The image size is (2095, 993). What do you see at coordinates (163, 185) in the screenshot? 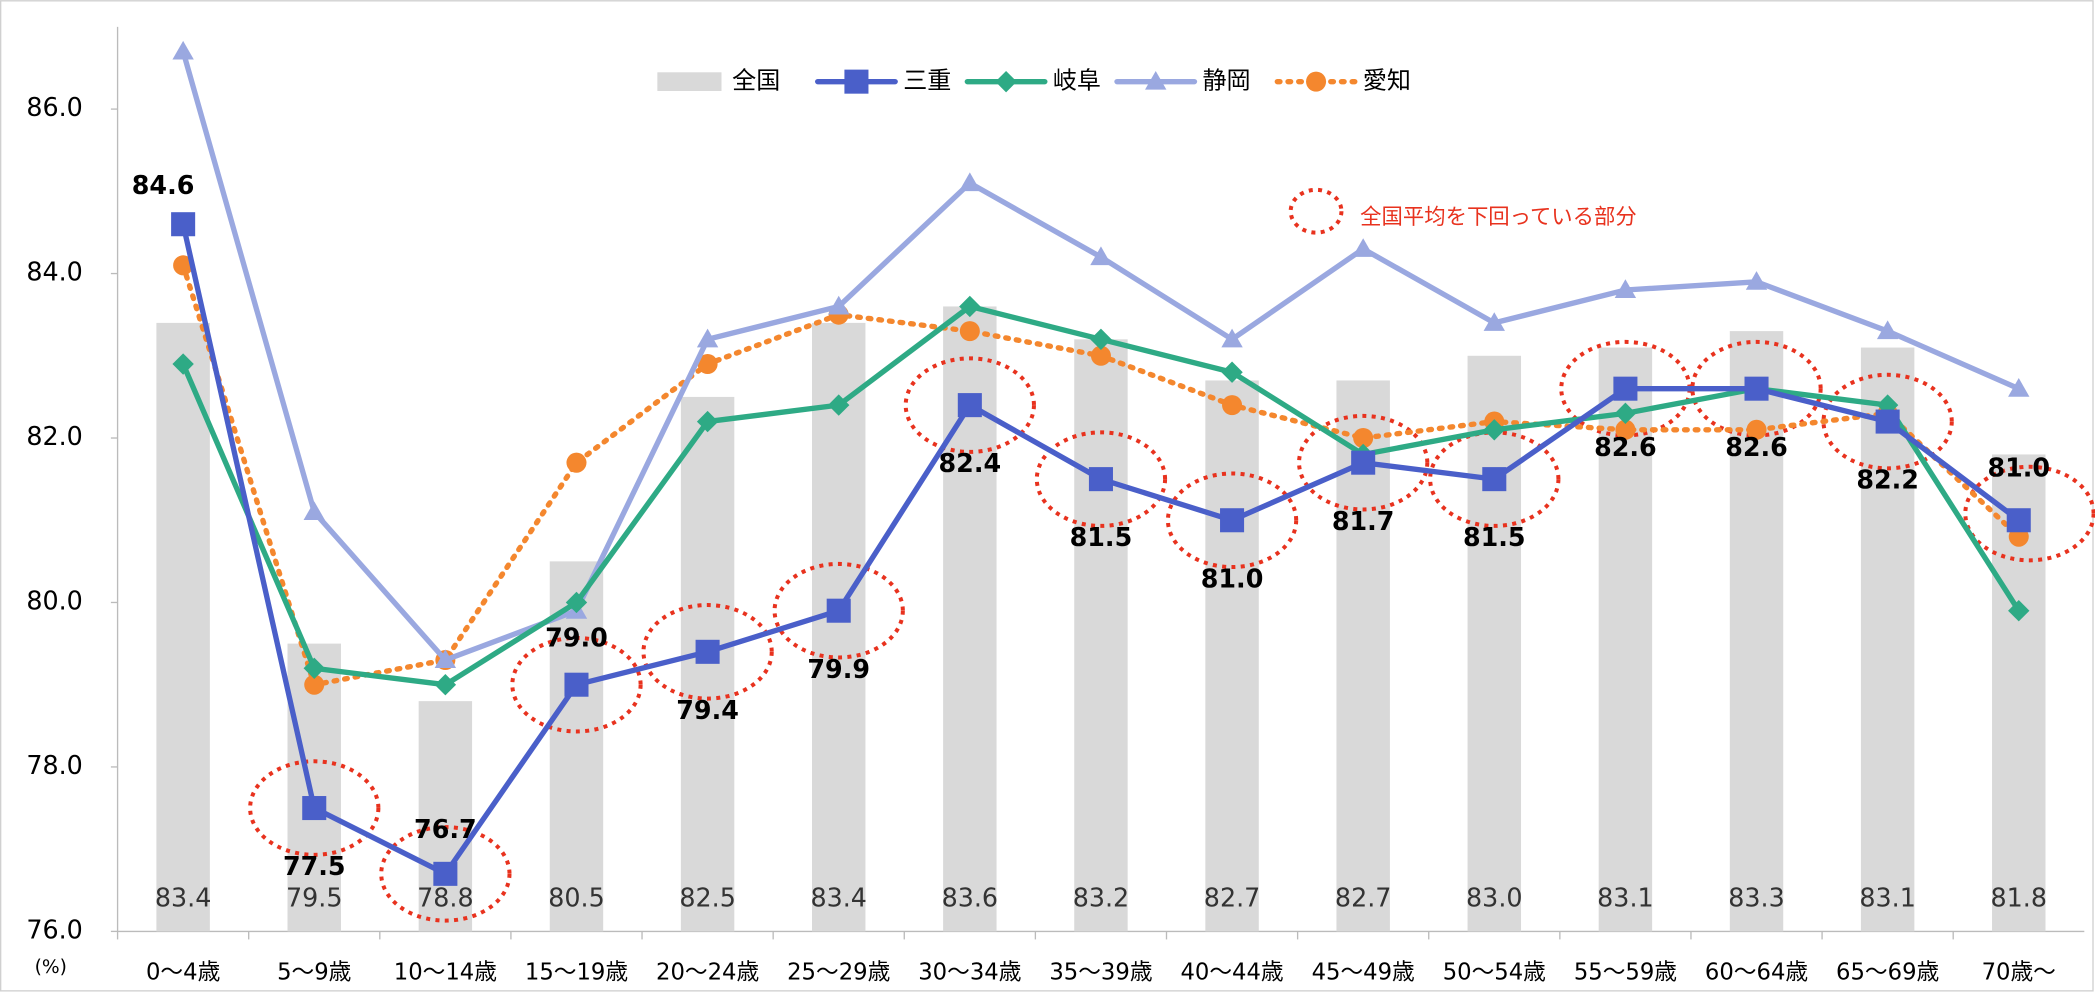
I see `data-label: 84.6` at bounding box center [163, 185].